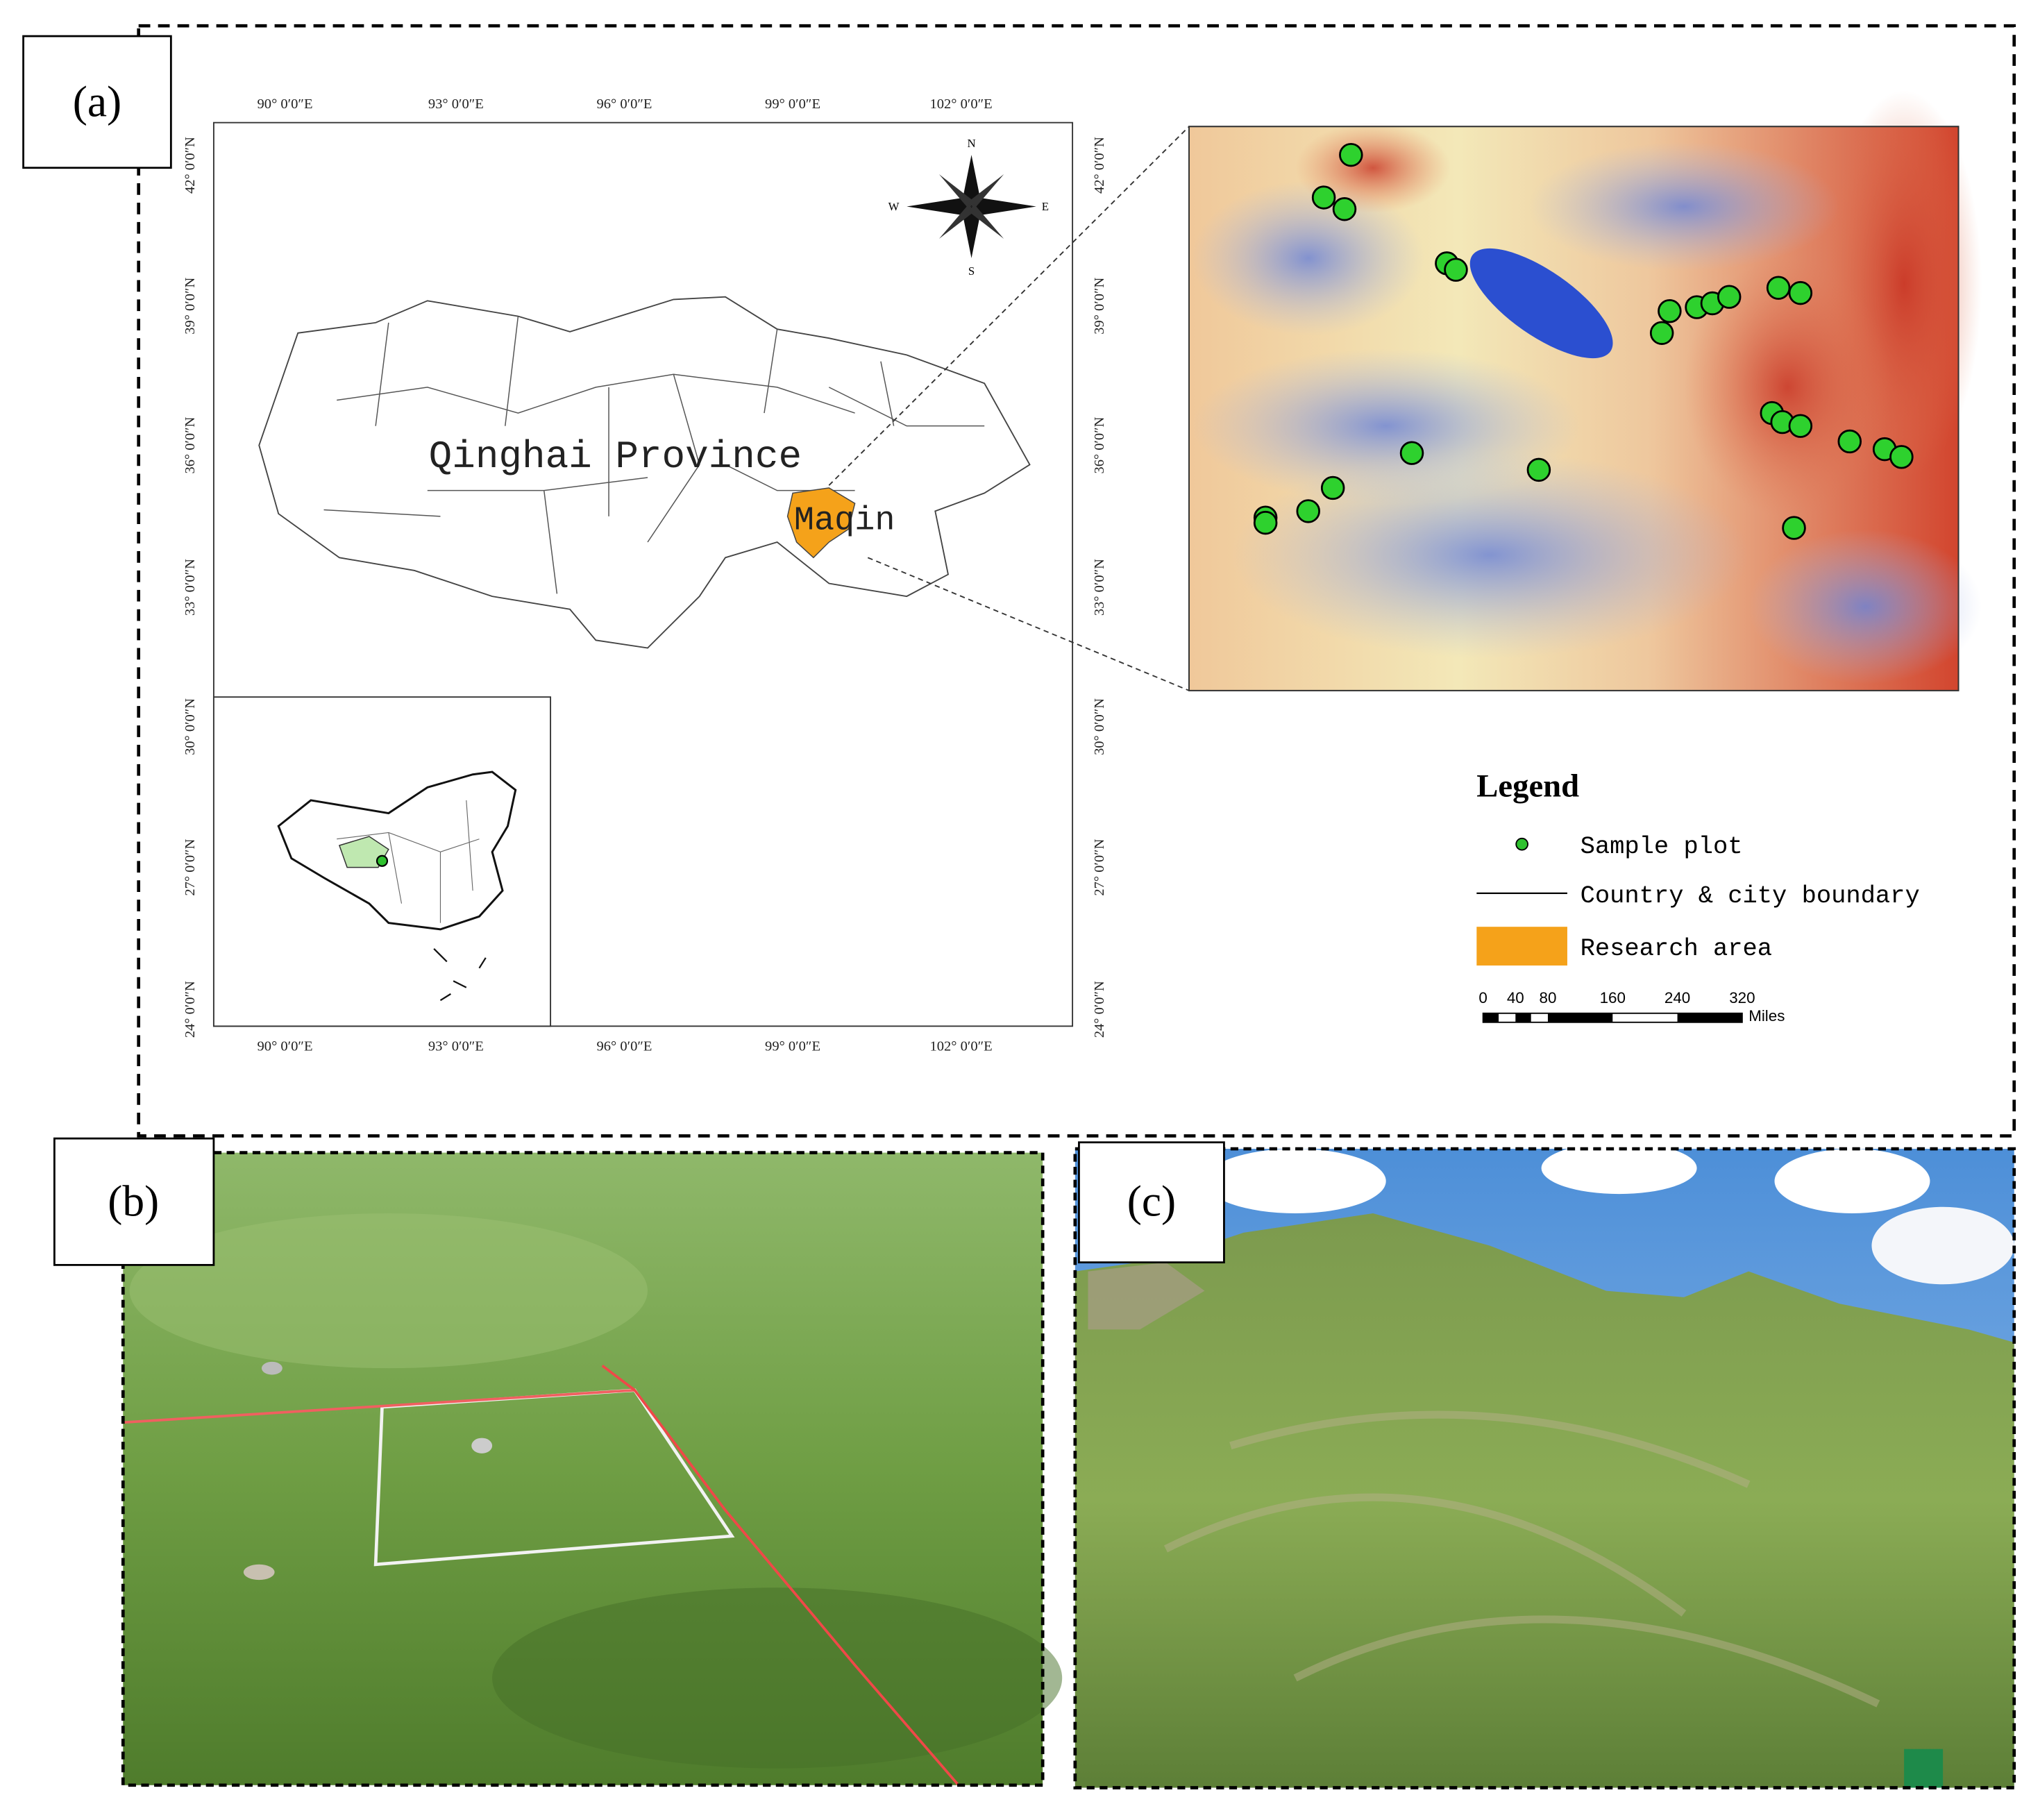 This screenshot has width=2031, height=1820. I want to click on scale-unit: Miles, so click(1766, 1016).